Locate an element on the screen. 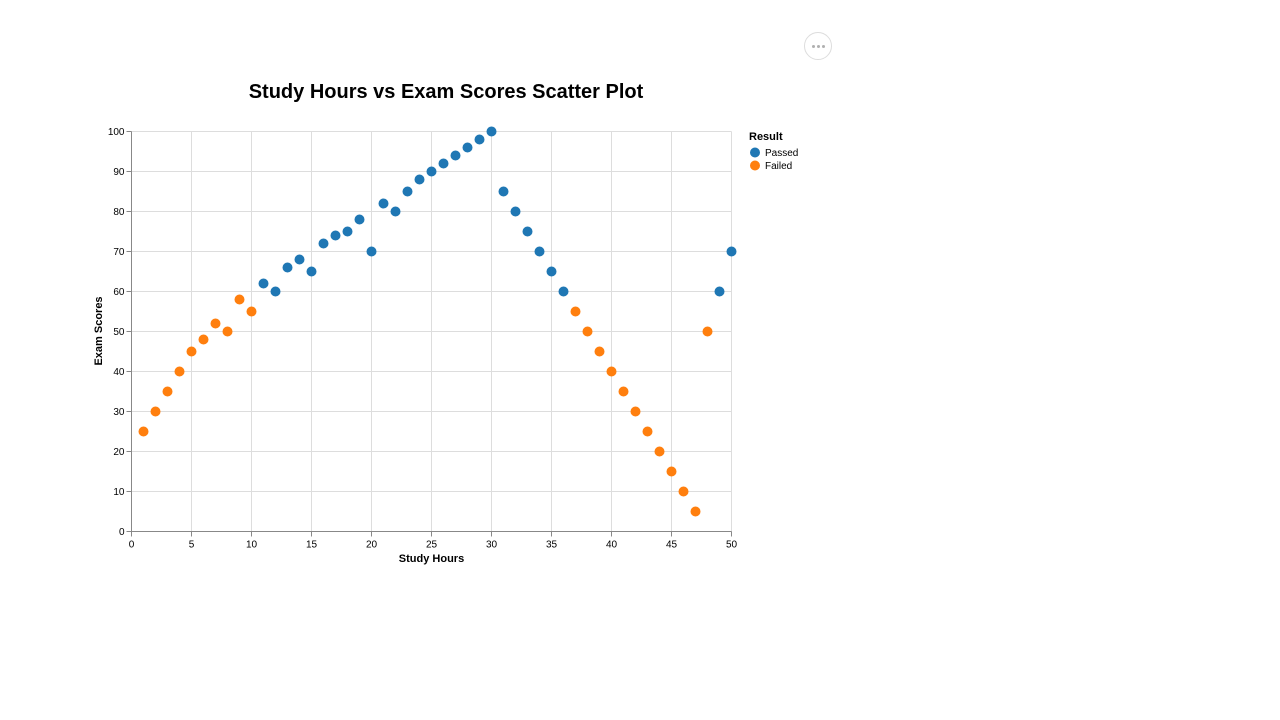 Image resolution: width=1280 pixels, height=720 pixels. y-tick-label: 40 is located at coordinates (119, 372).